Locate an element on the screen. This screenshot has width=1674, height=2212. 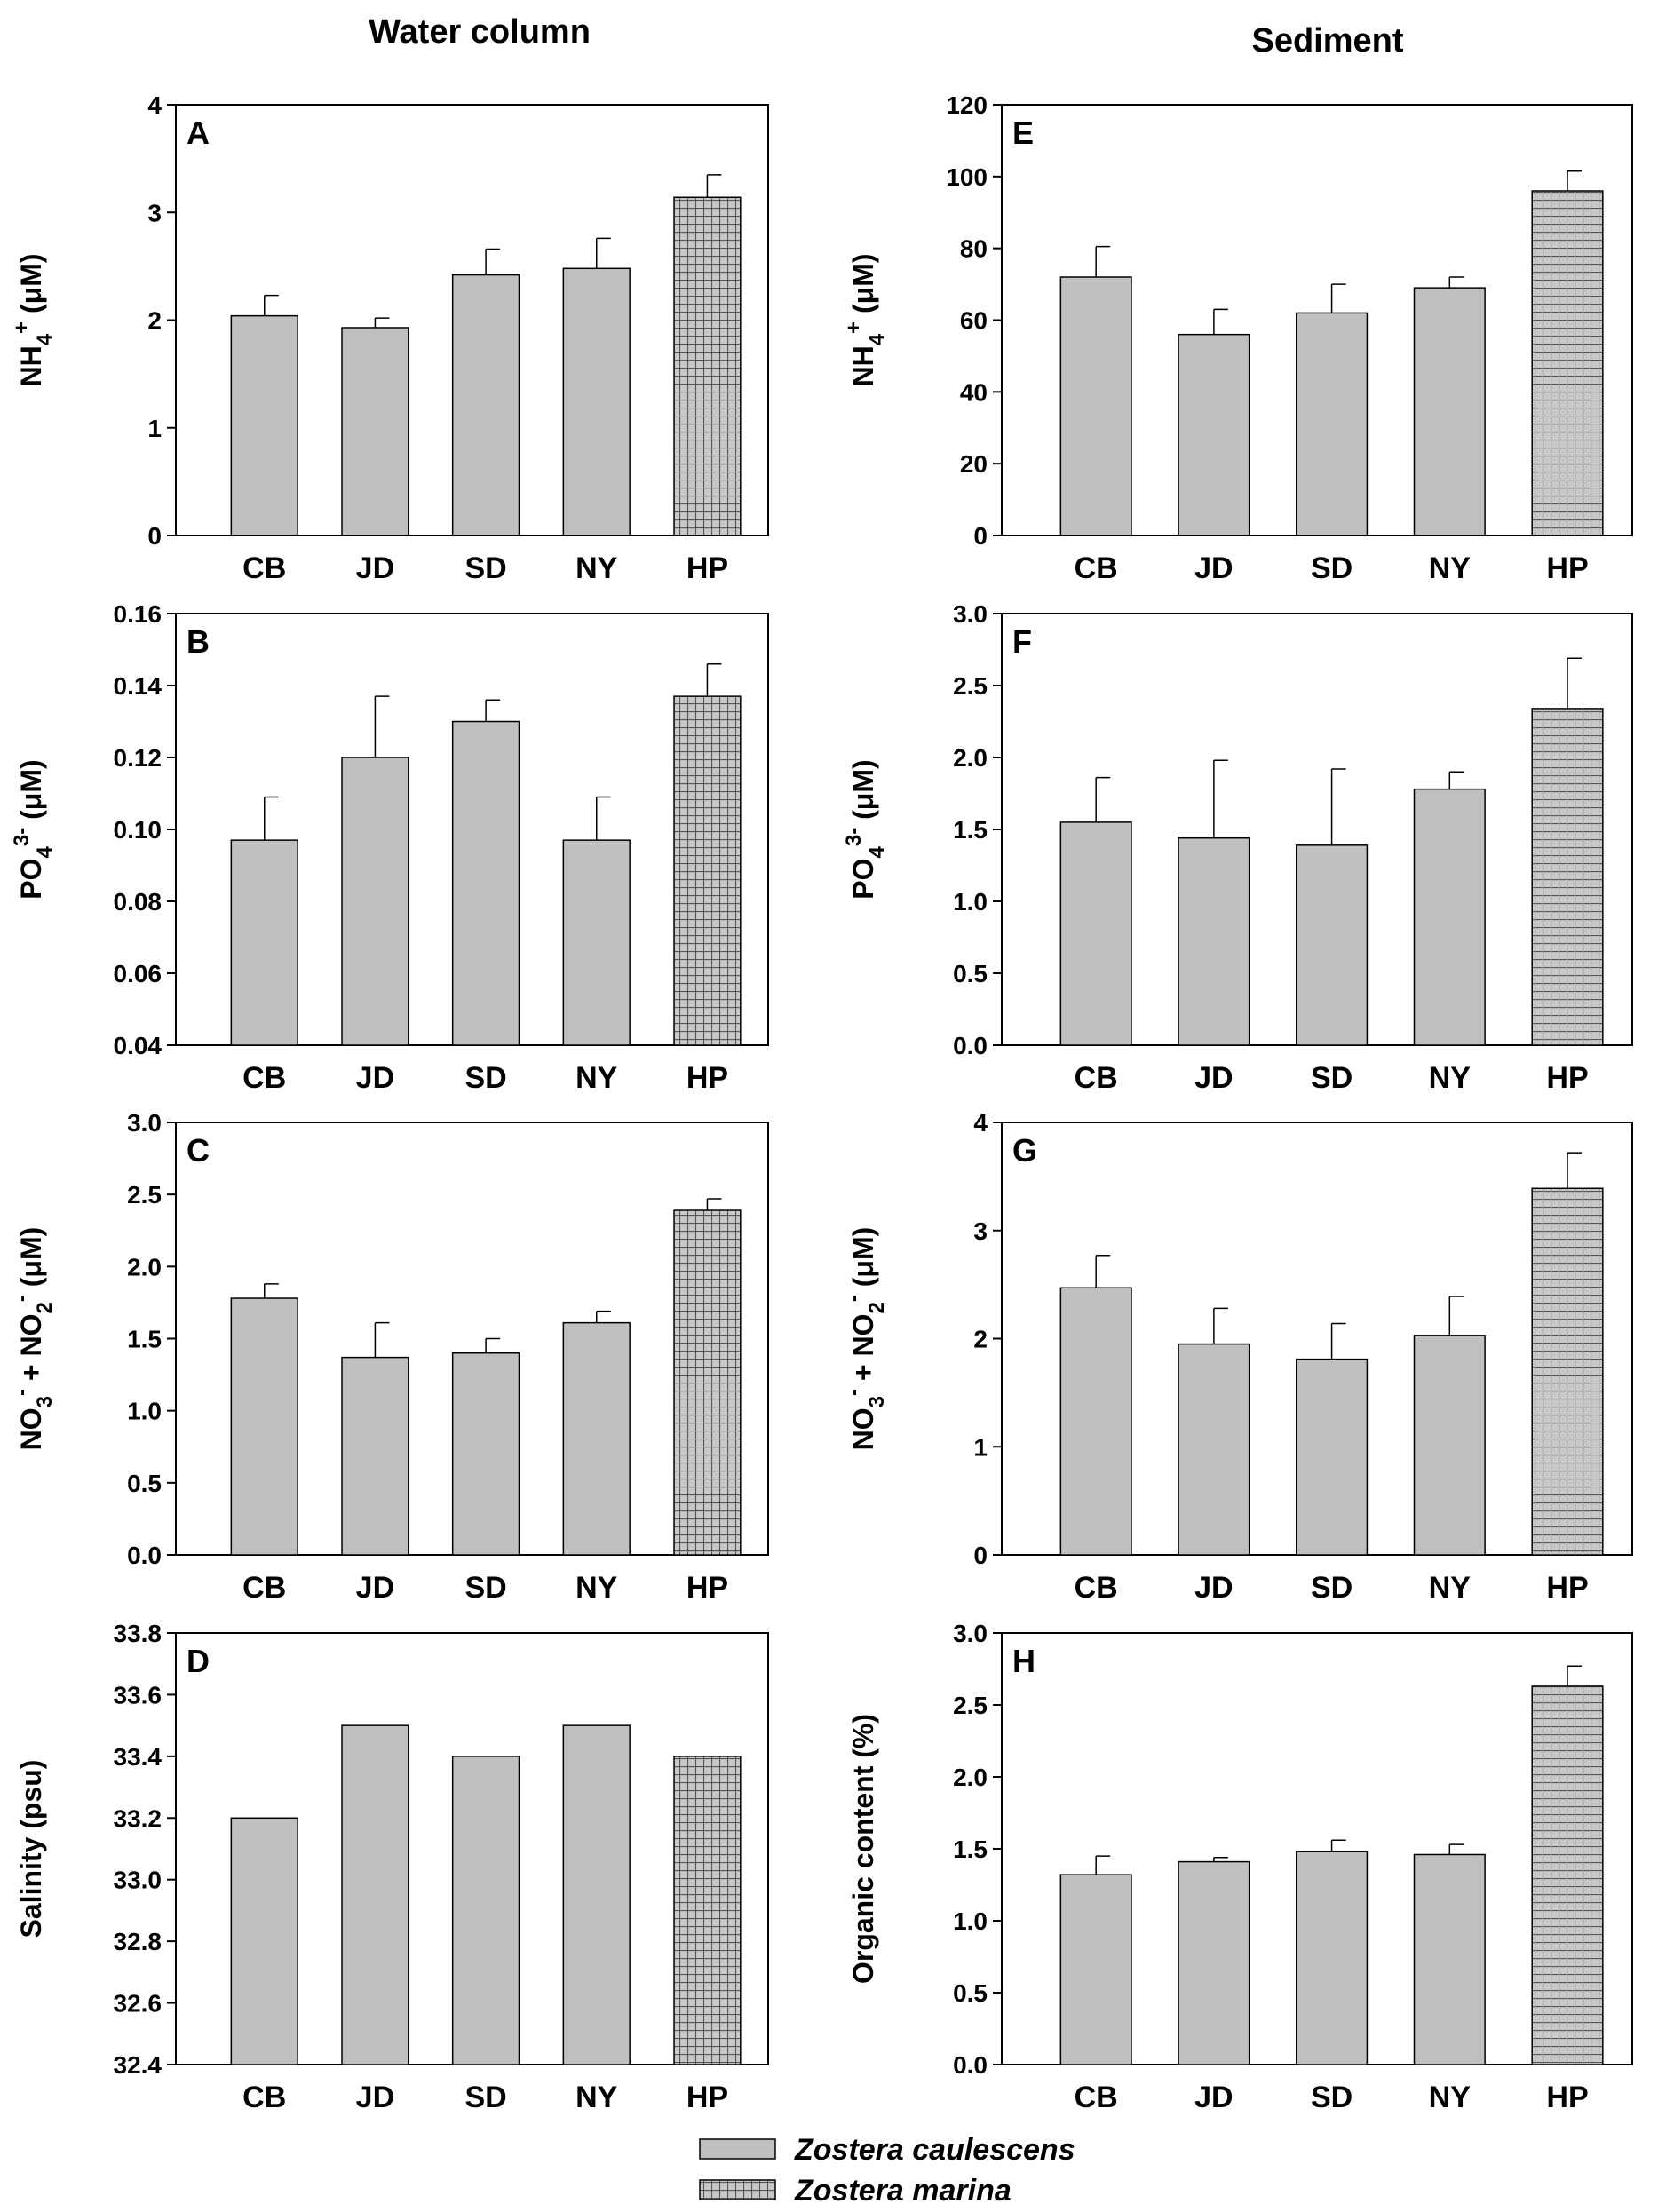
panel-e: 0 20 40 60 80 100 120 CB JD SD NY HP E NH4+ (μM) is located at coordinates (1237, 338).